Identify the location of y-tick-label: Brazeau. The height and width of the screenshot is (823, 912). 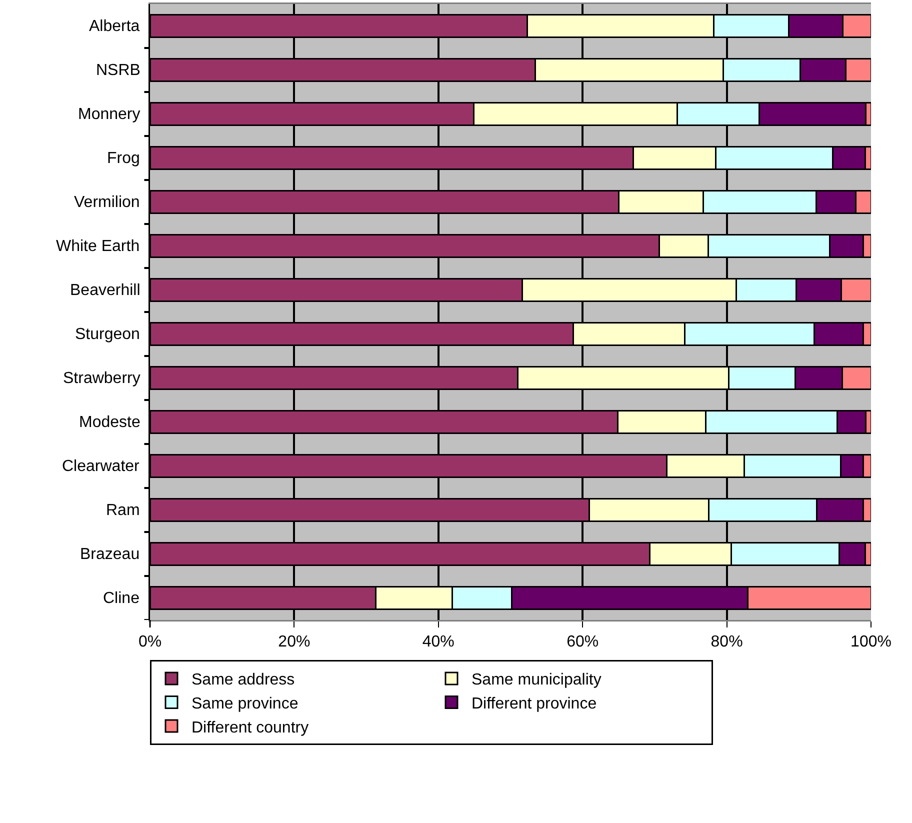
(110, 554).